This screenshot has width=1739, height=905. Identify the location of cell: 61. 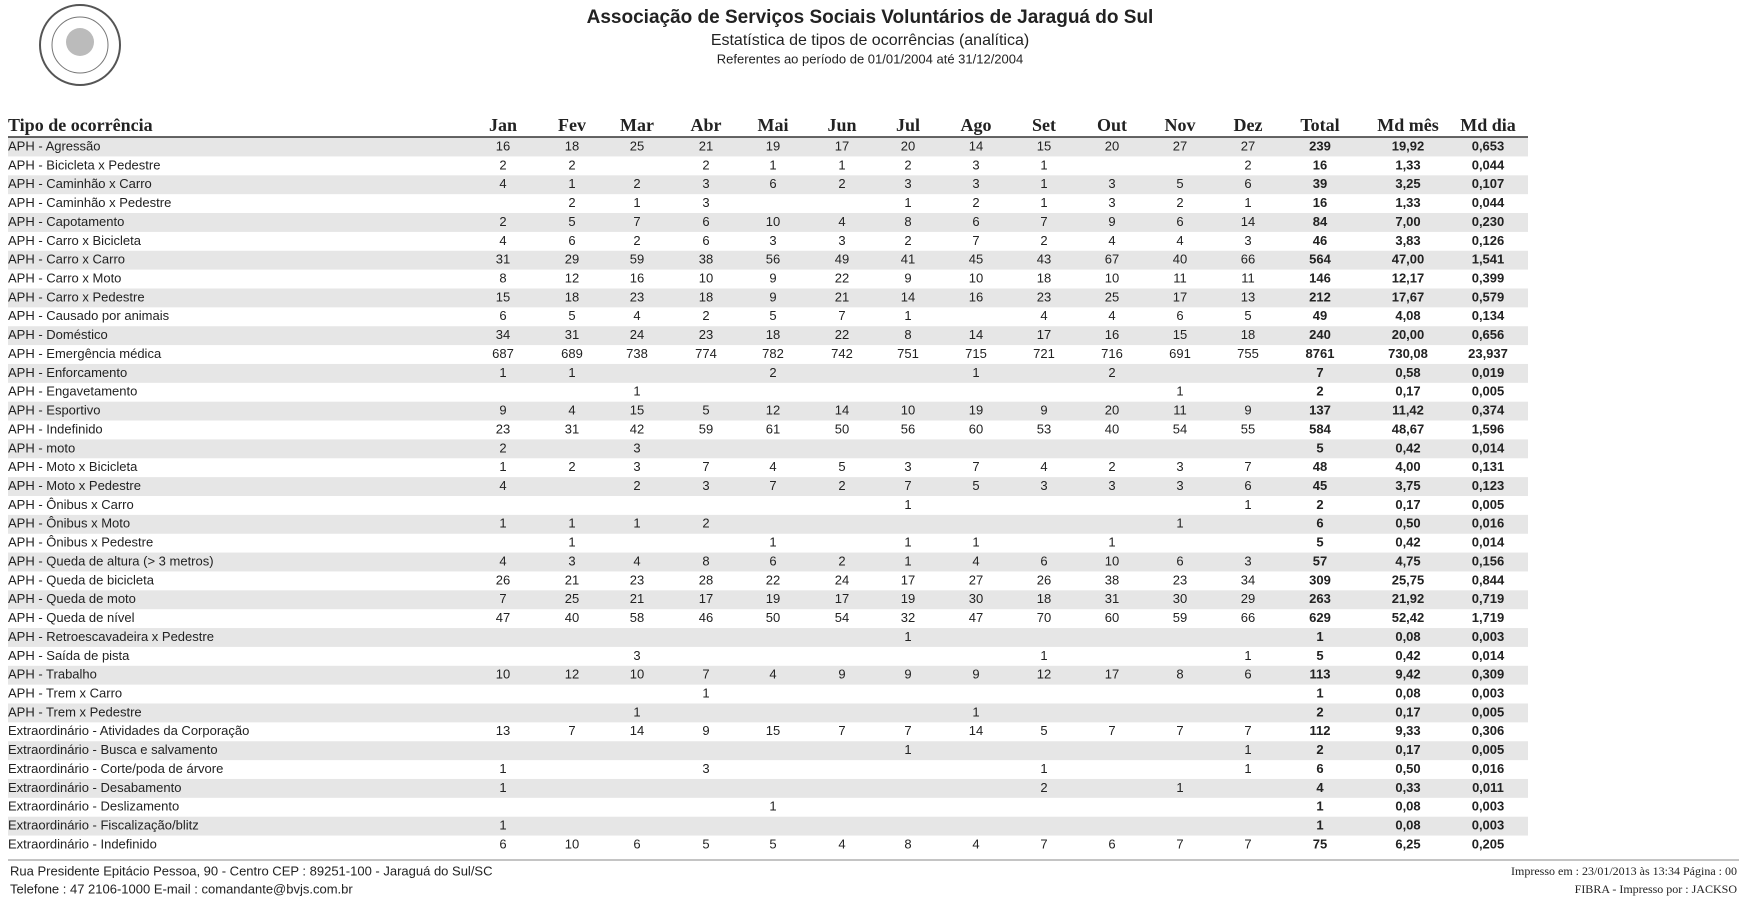
(773, 428).